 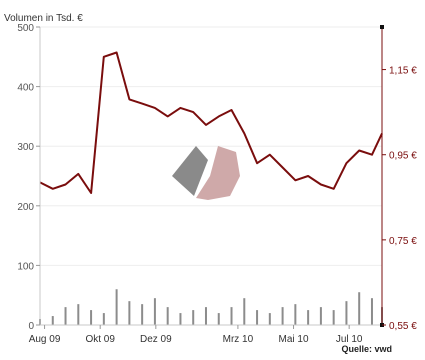 I want to click on volume-bars, so click(x=211, y=307).